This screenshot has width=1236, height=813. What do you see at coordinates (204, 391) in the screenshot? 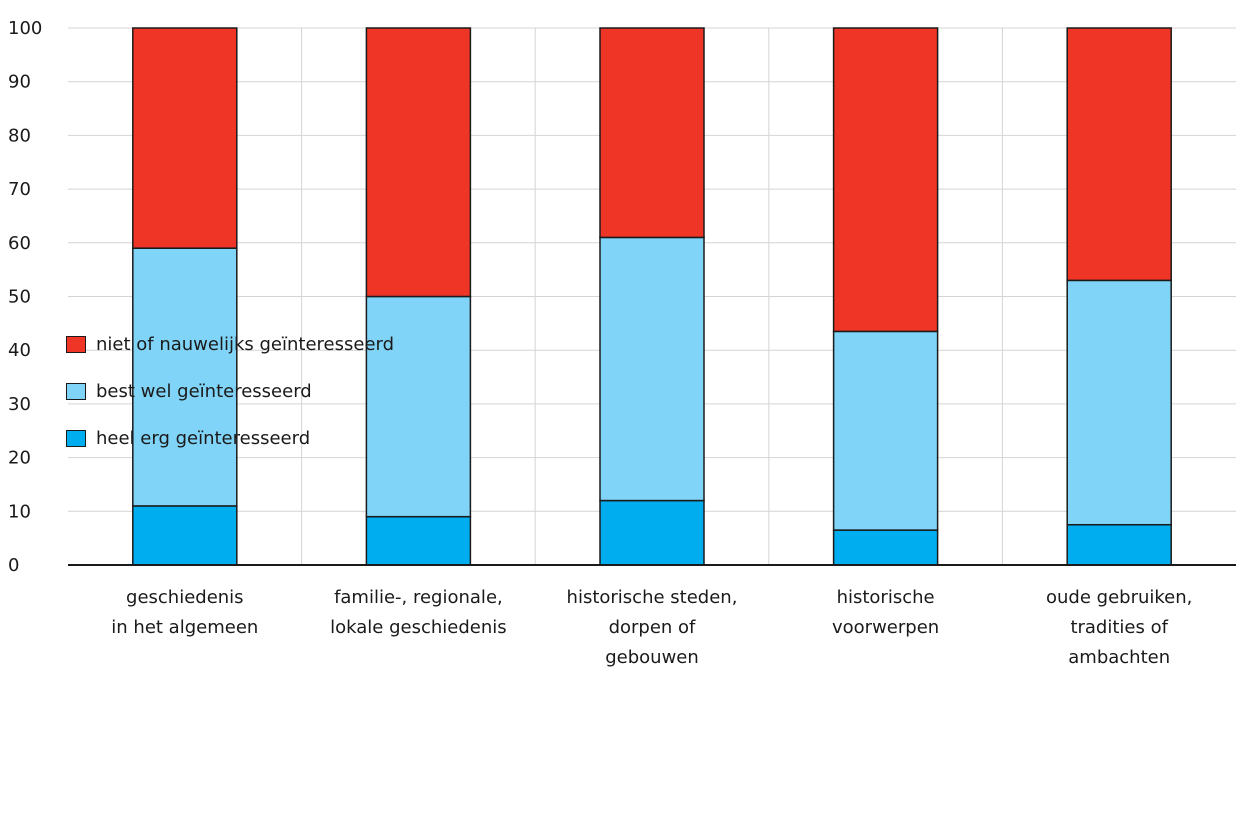
I see `legend-label-fairly-interested: best wel geïnteresseerd` at bounding box center [204, 391].